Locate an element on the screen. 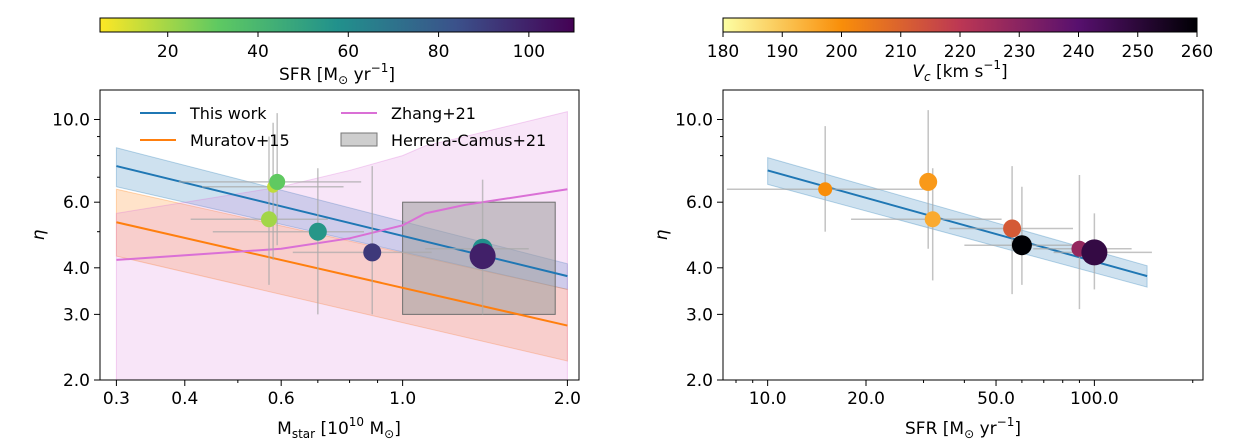 The width and height of the screenshot is (1240, 447). colorbar-sfr-gradient is located at coordinates (337, 25).